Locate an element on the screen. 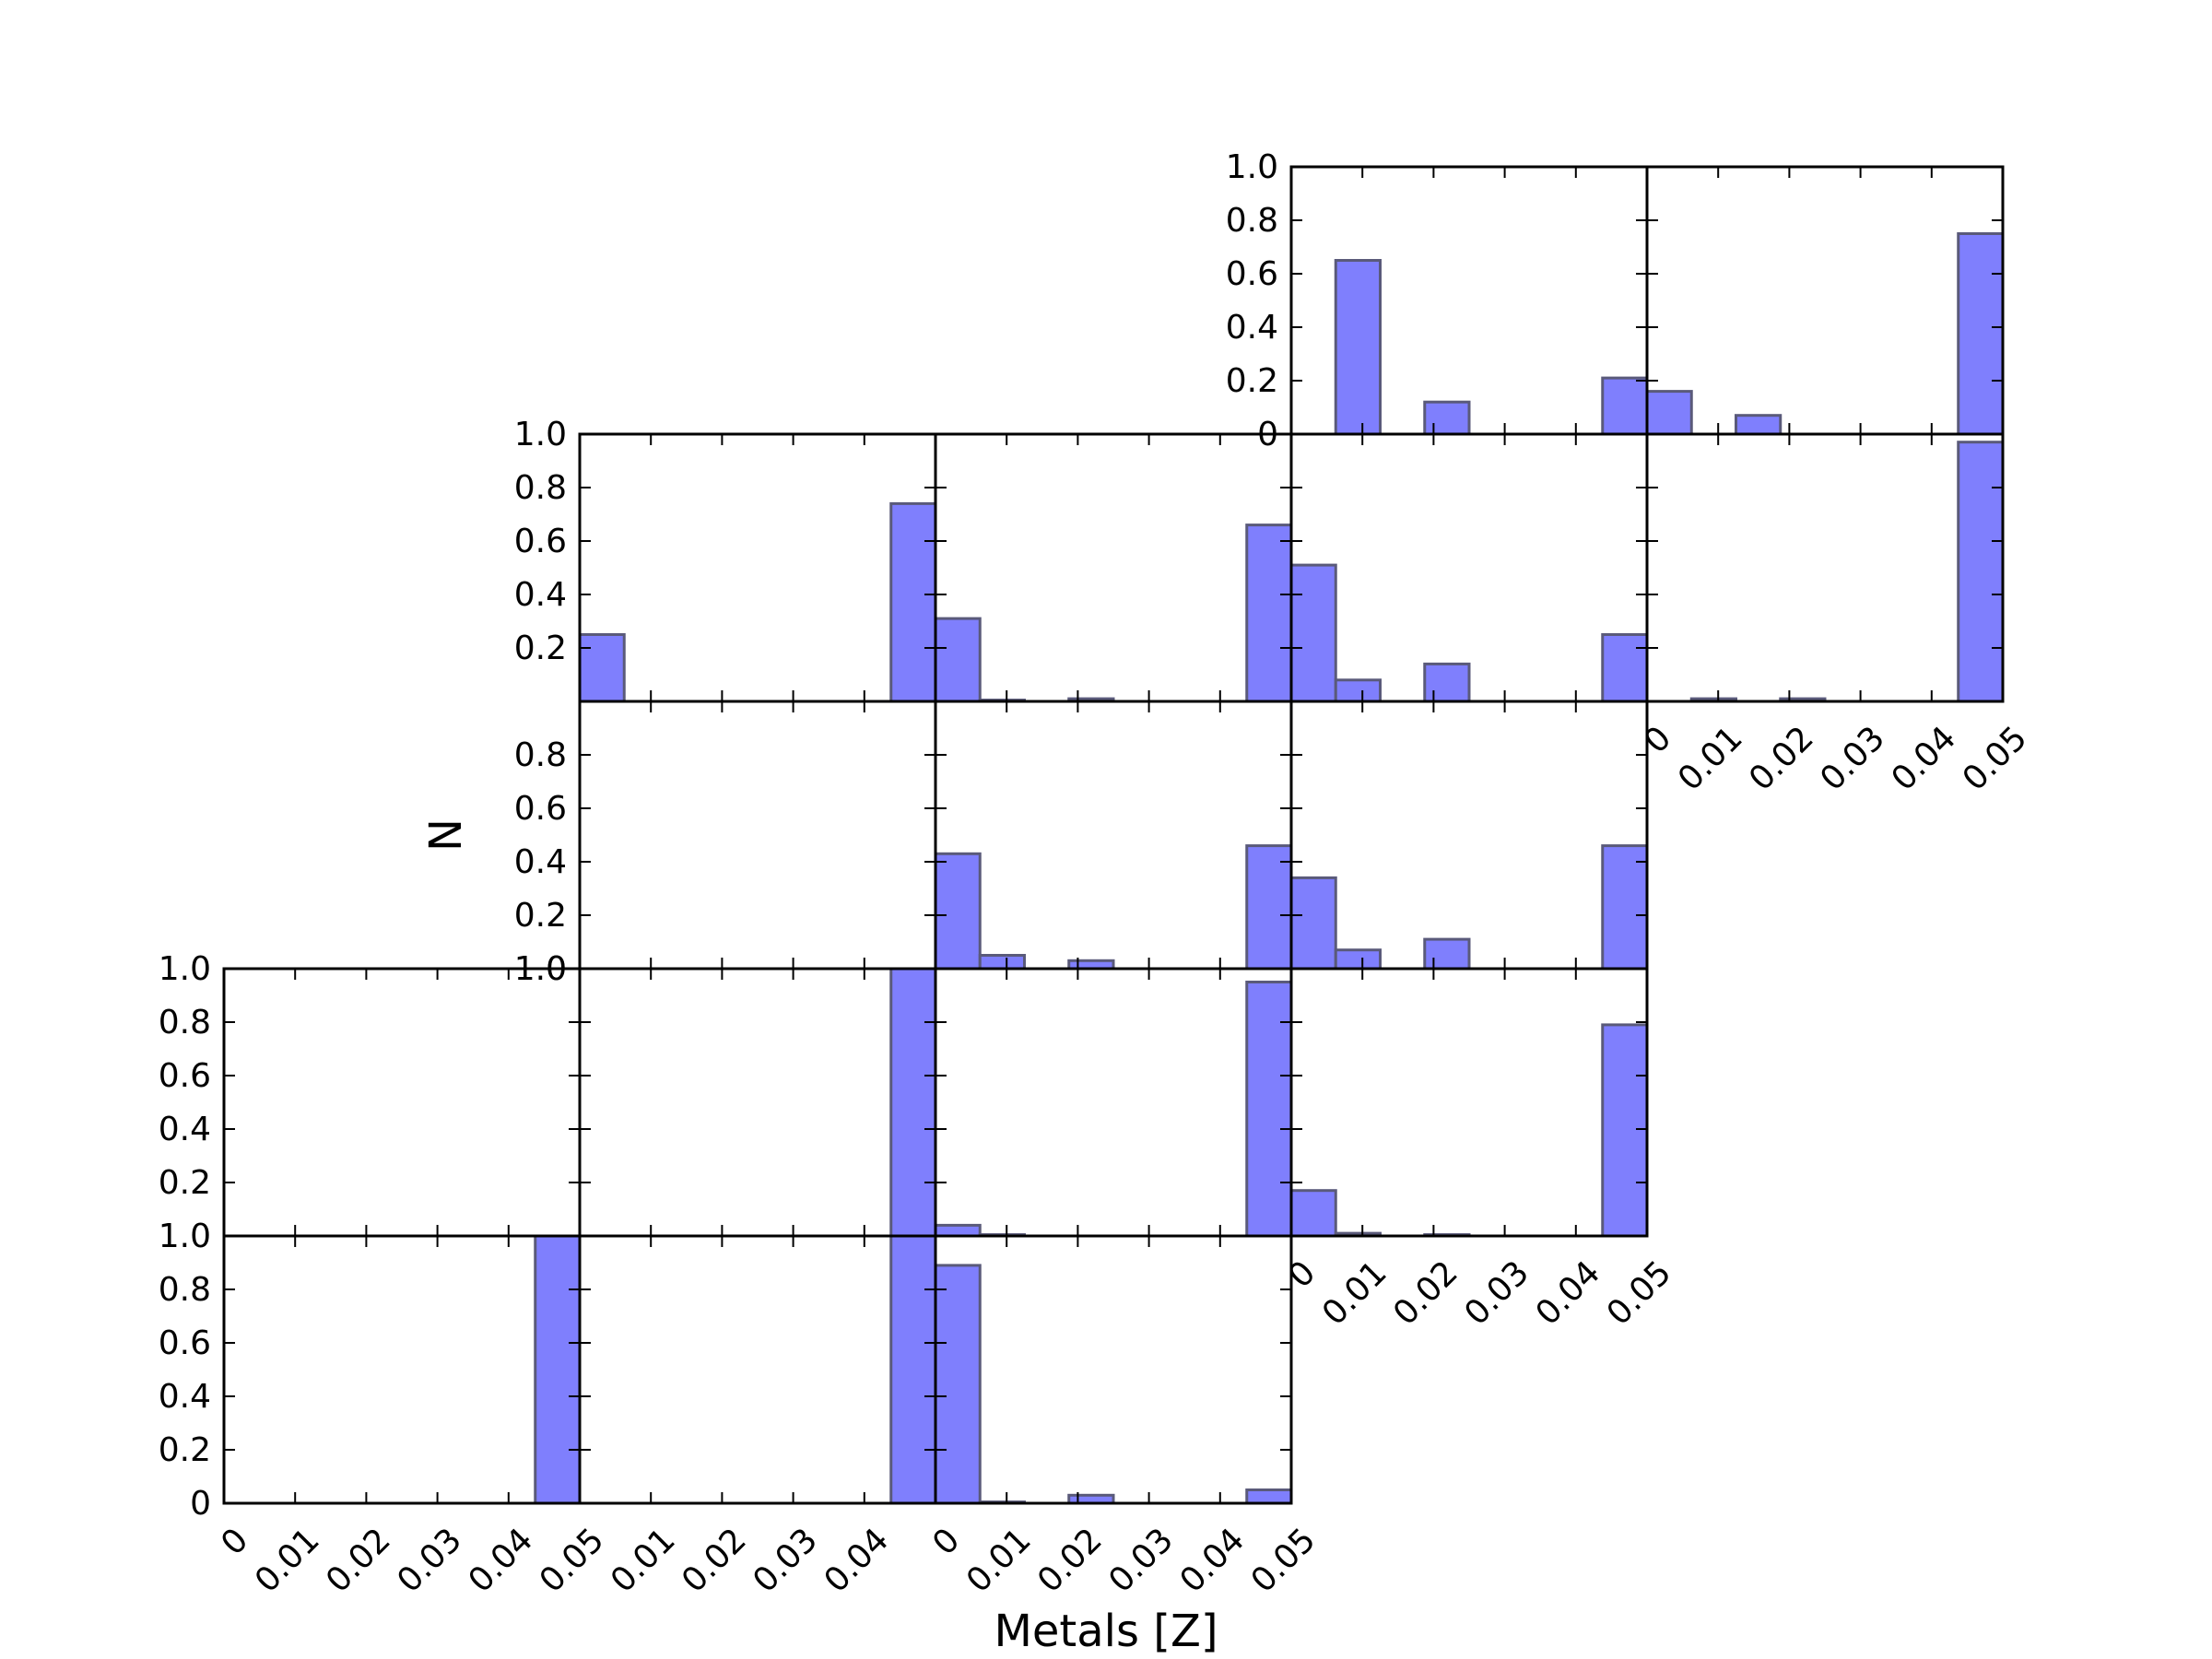 This screenshot has width=2212, height=1659. panel-r3-c0 is located at coordinates (402, 1102).